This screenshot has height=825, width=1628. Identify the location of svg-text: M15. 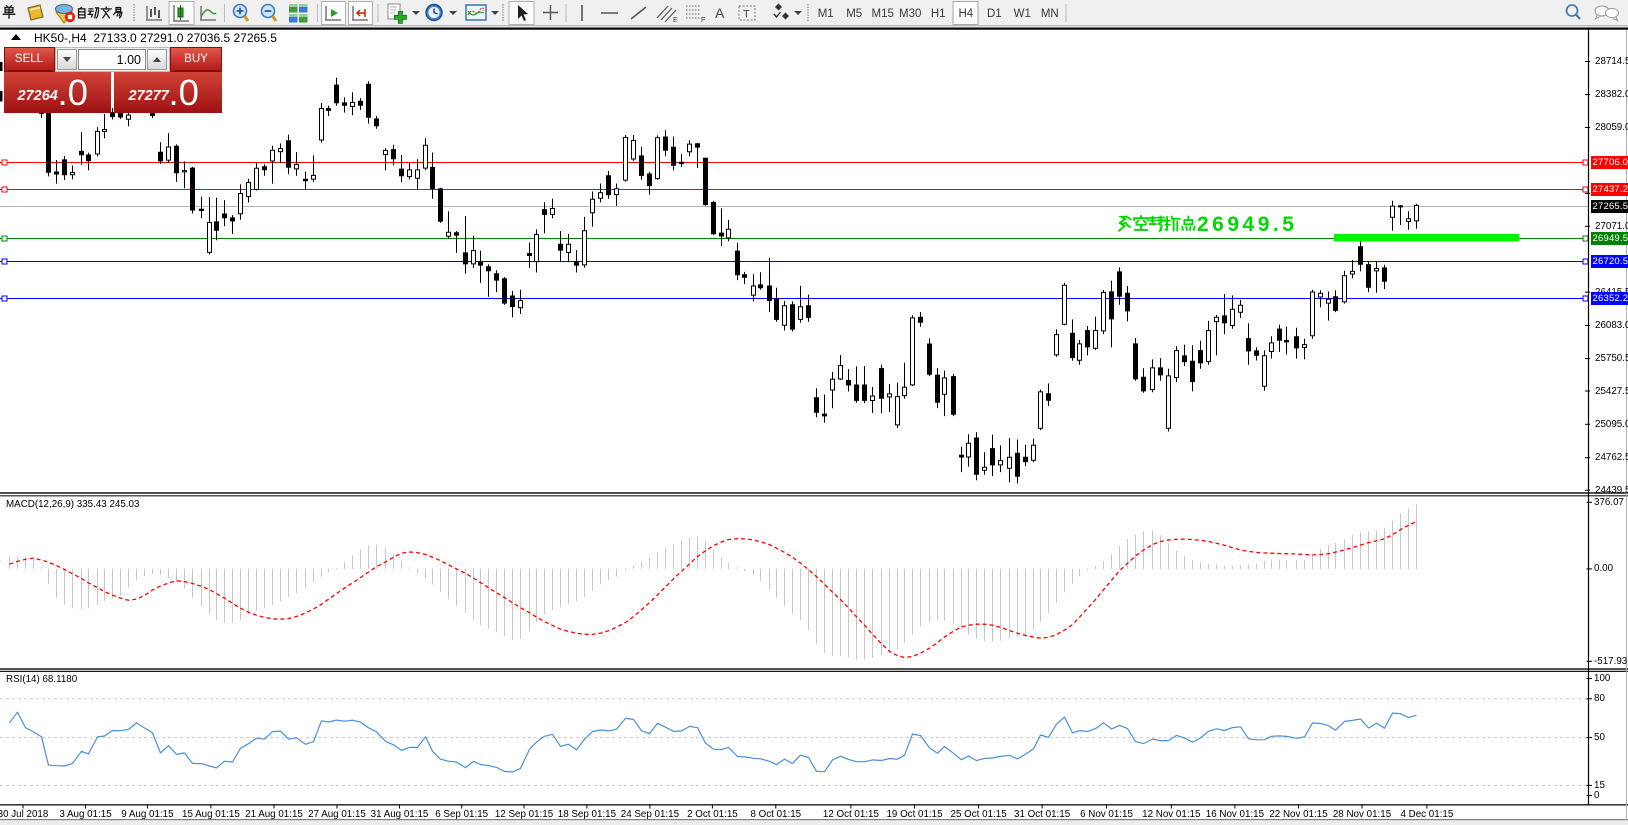
(883, 14).